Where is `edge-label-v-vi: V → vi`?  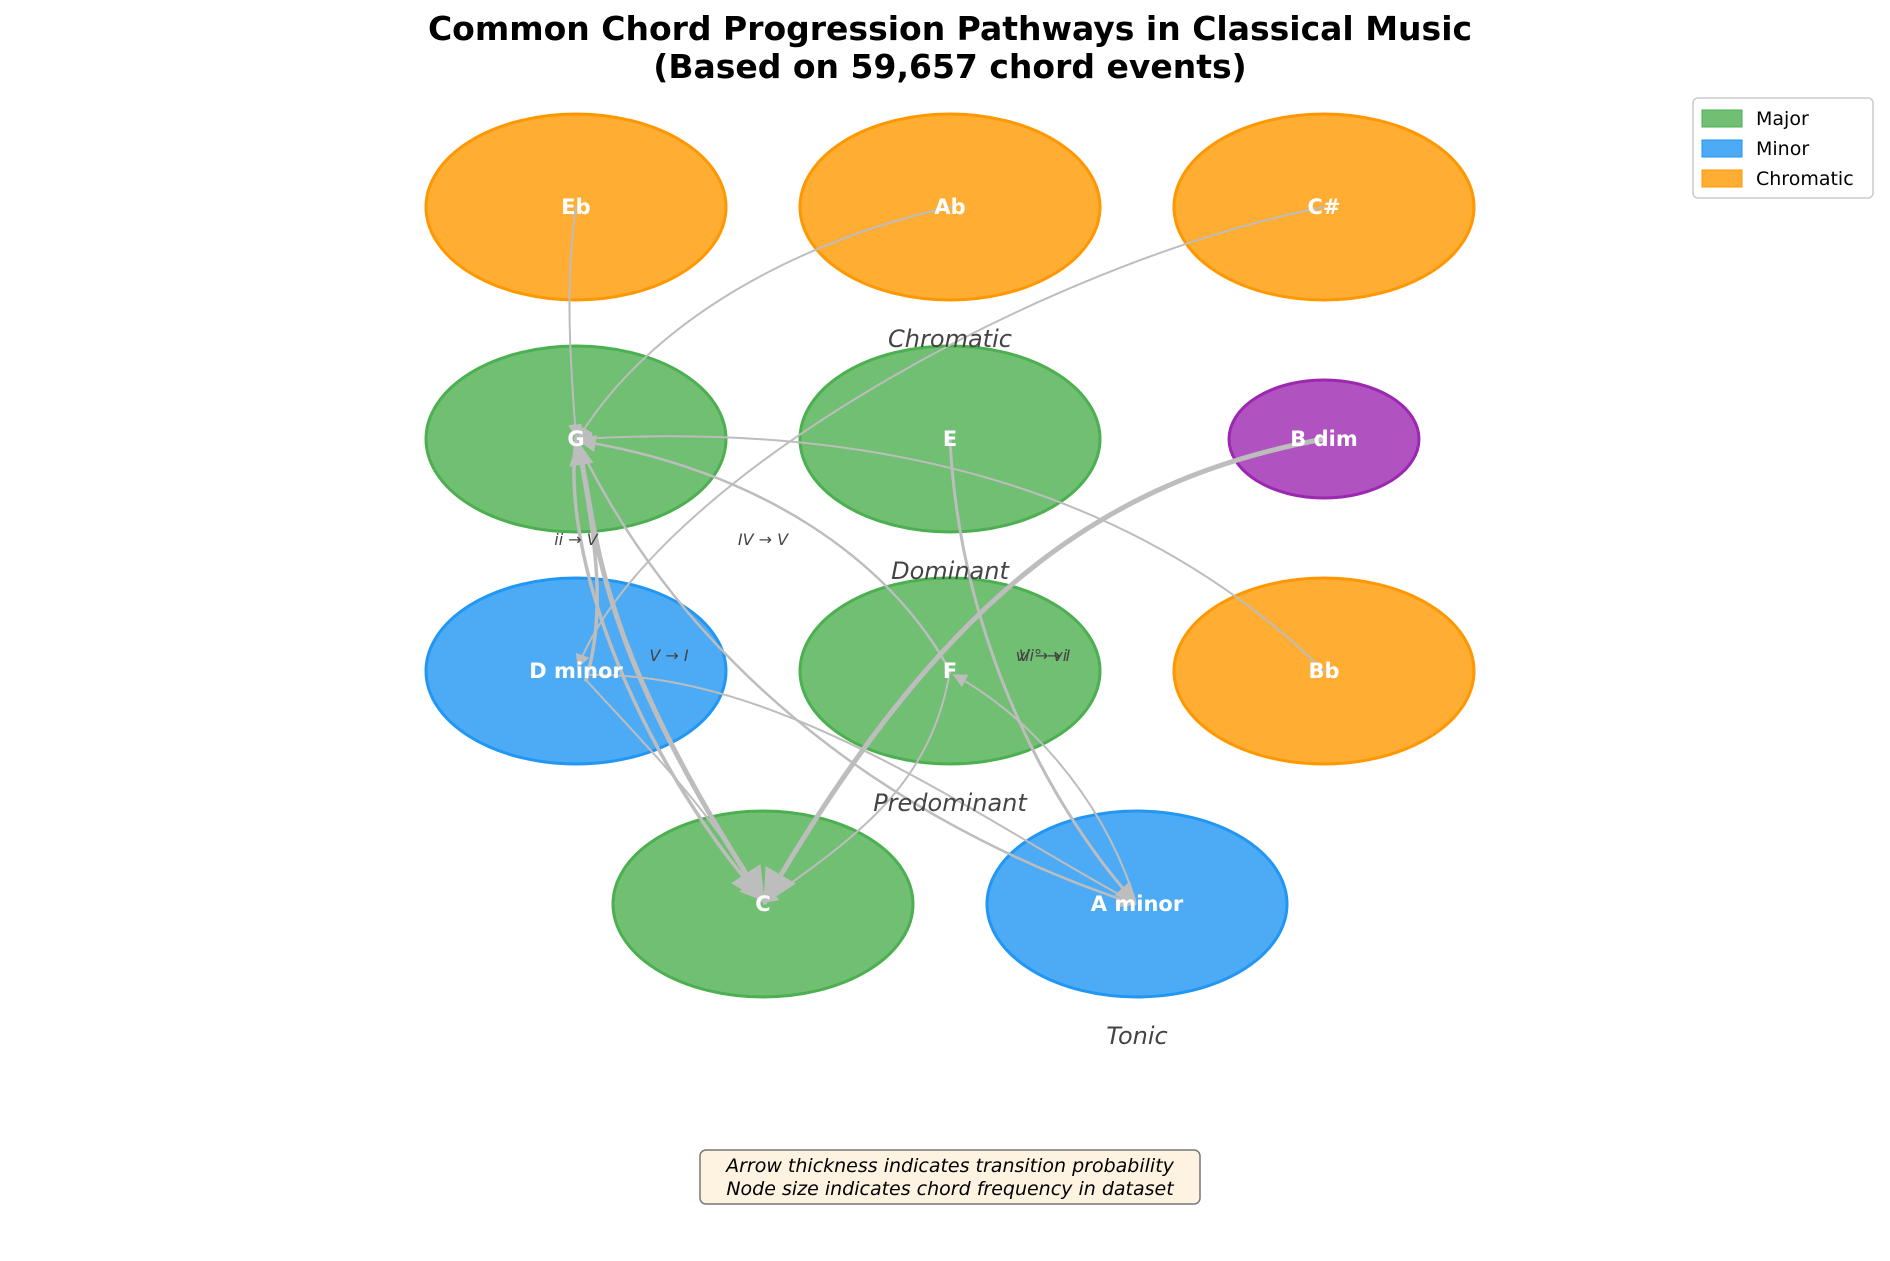
edge-label-v-vi: V → vi is located at coordinates (1043, 655).